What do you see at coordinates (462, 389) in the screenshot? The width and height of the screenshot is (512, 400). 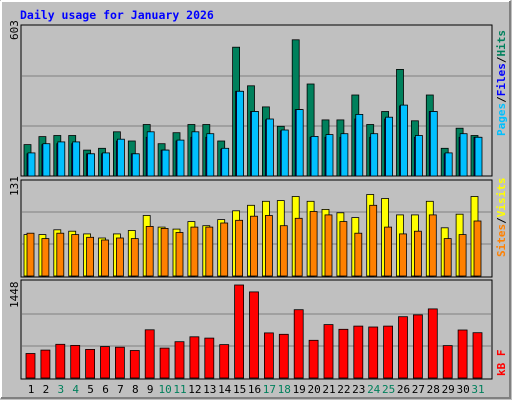 I see `x-tick-label-day-30: 30` at bounding box center [462, 389].